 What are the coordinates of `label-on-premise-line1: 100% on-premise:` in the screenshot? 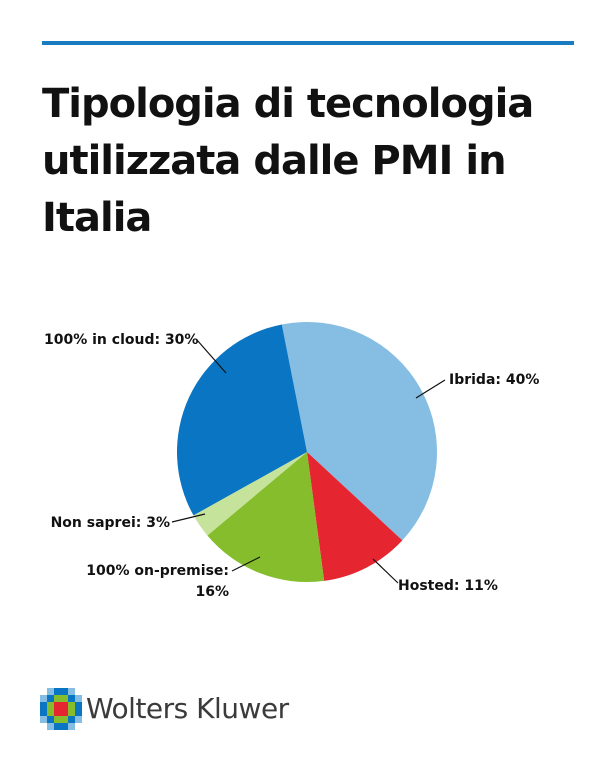 It's located at (157, 571).